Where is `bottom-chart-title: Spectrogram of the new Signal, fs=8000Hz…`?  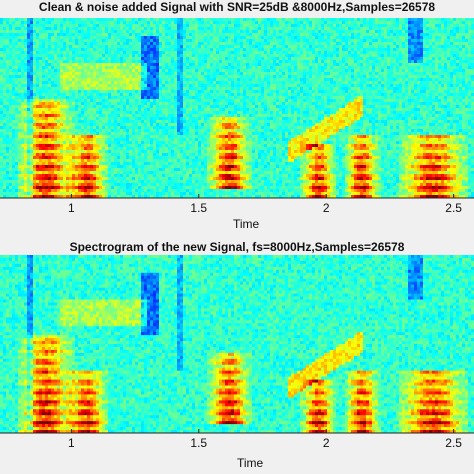 bottom-chart-title: Spectrogram of the new Signal, fs=8000Hz… is located at coordinates (237, 247).